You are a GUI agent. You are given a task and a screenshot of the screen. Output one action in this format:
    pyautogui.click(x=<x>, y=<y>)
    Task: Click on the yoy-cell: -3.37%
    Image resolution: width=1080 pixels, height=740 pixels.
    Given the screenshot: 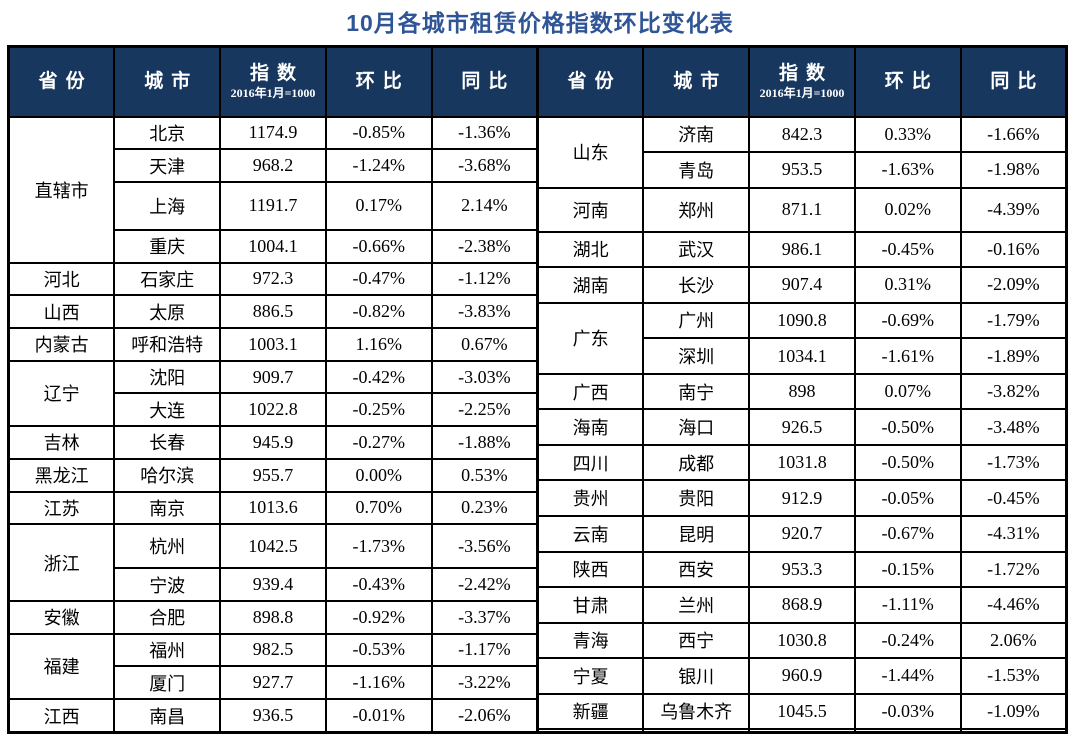 What is the action you would take?
    pyautogui.click(x=484, y=617)
    